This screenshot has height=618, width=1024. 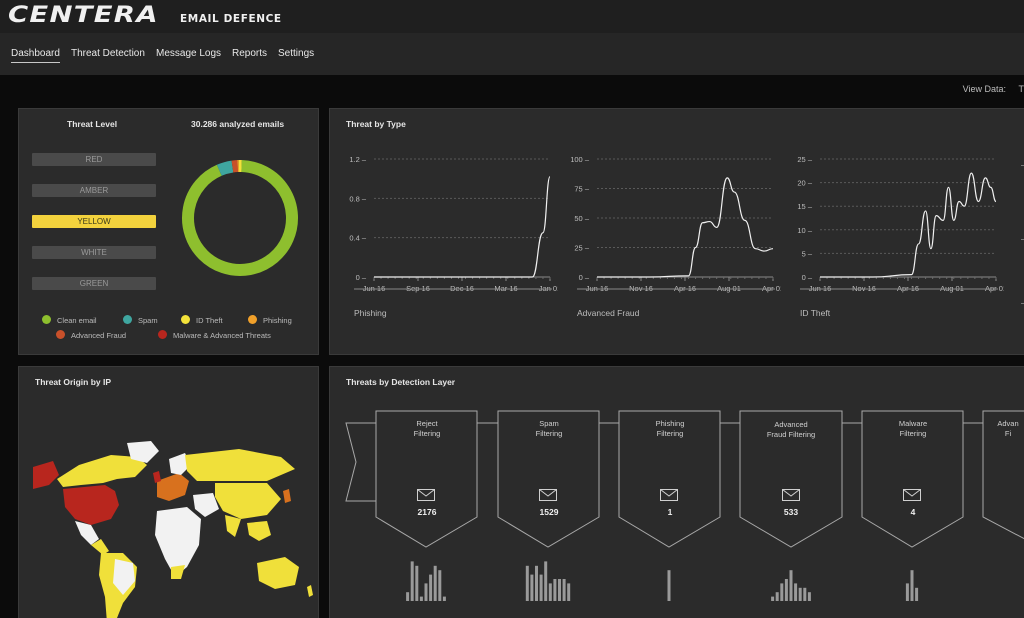 I want to click on map-africa, so click(x=178, y=542).